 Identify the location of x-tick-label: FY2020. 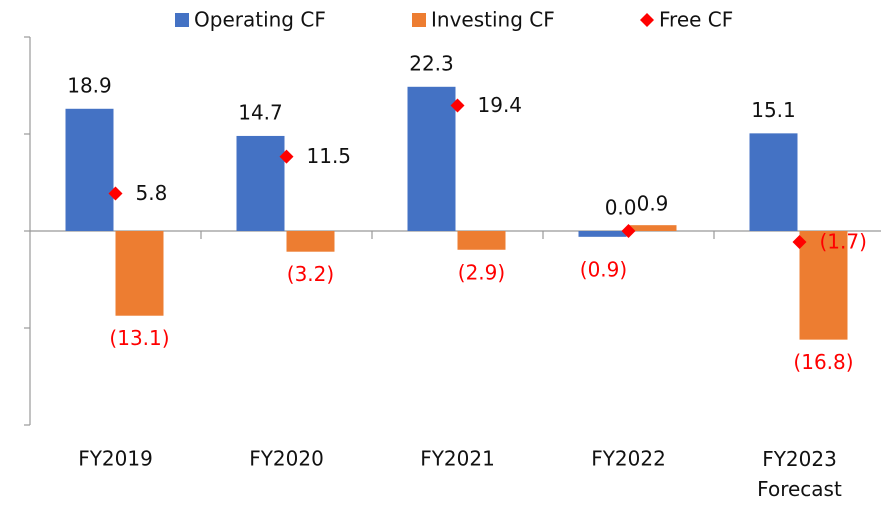
(286, 459).